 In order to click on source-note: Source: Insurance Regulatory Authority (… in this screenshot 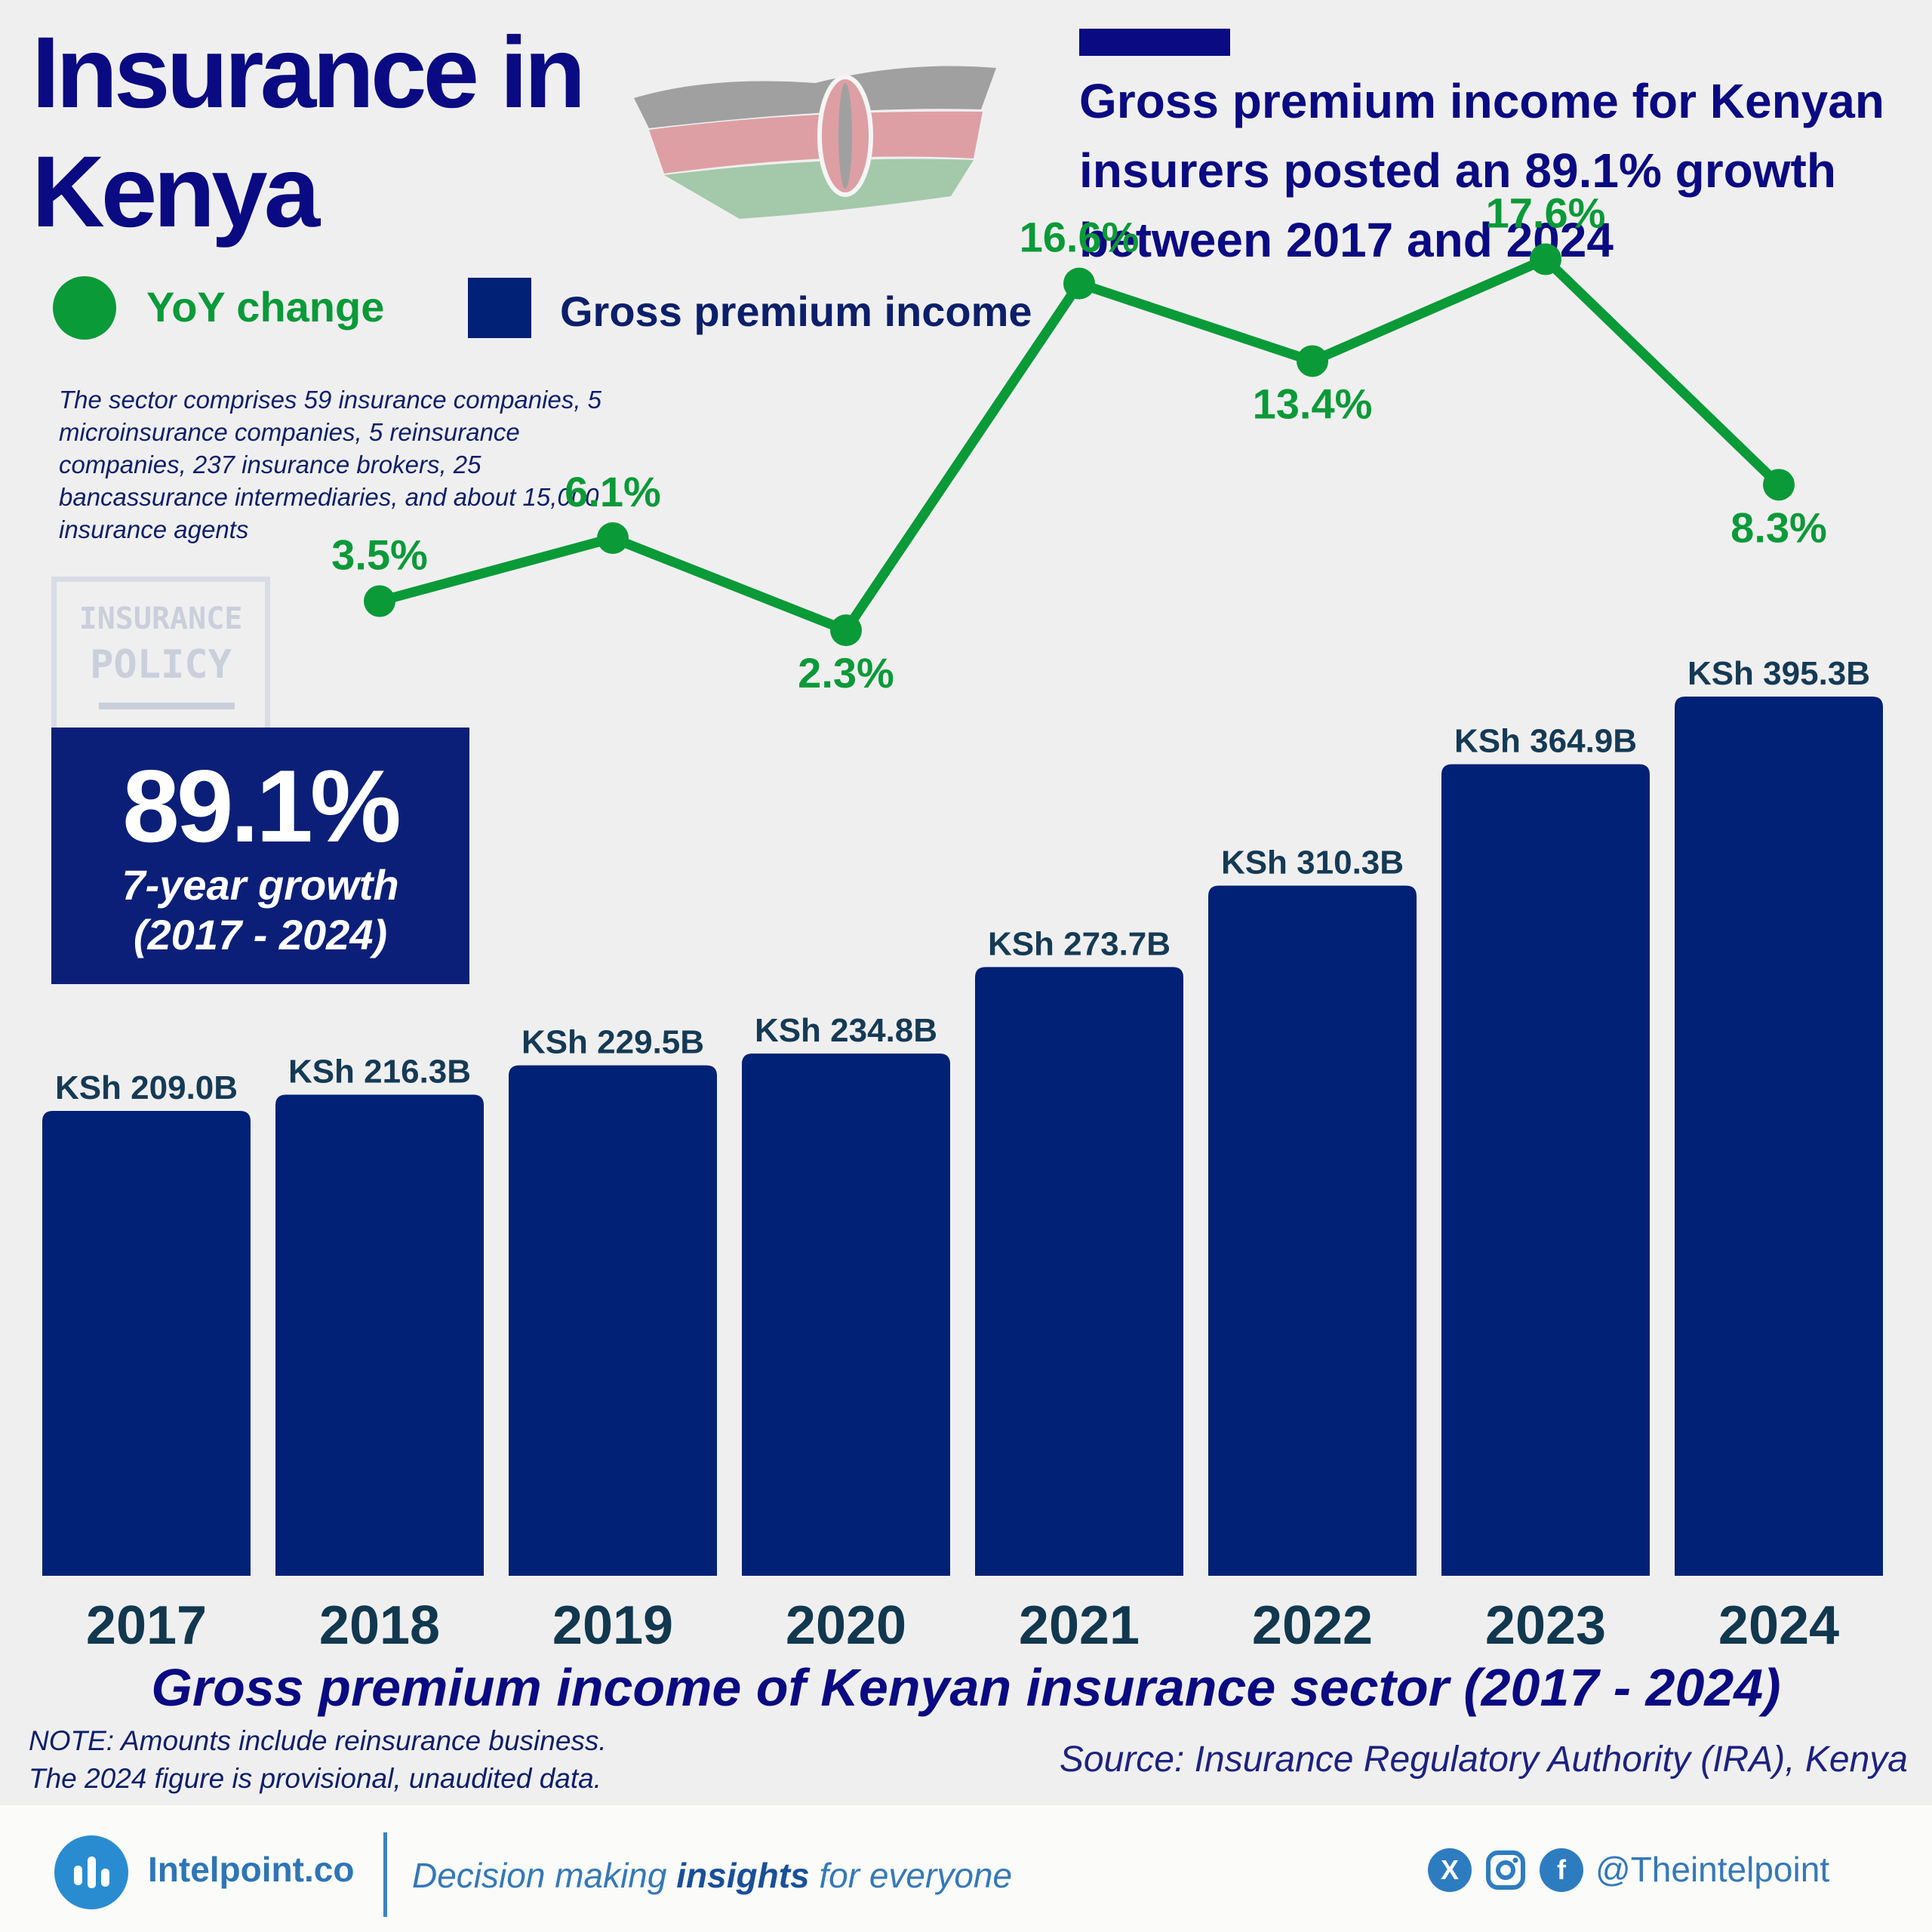, I will do `click(1483, 1760)`.